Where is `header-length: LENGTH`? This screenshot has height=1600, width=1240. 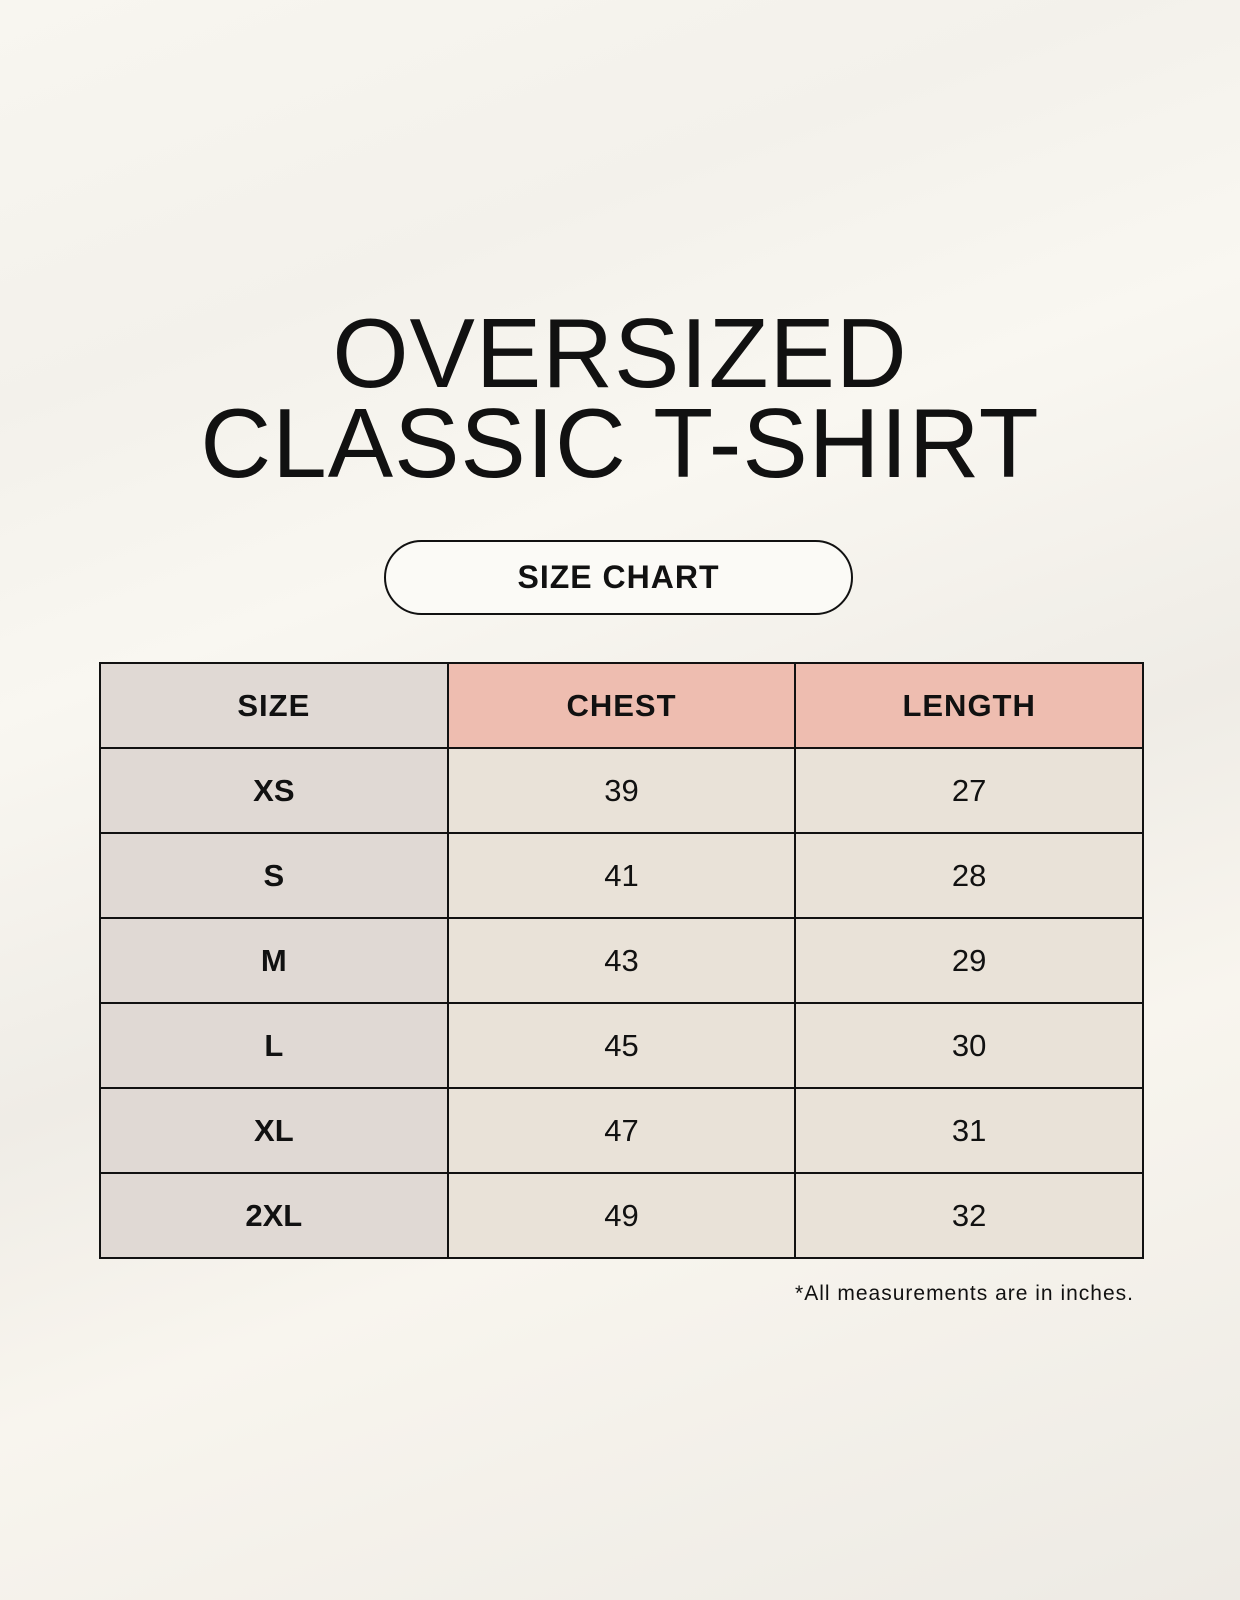
header-length: LENGTH is located at coordinates (969, 705).